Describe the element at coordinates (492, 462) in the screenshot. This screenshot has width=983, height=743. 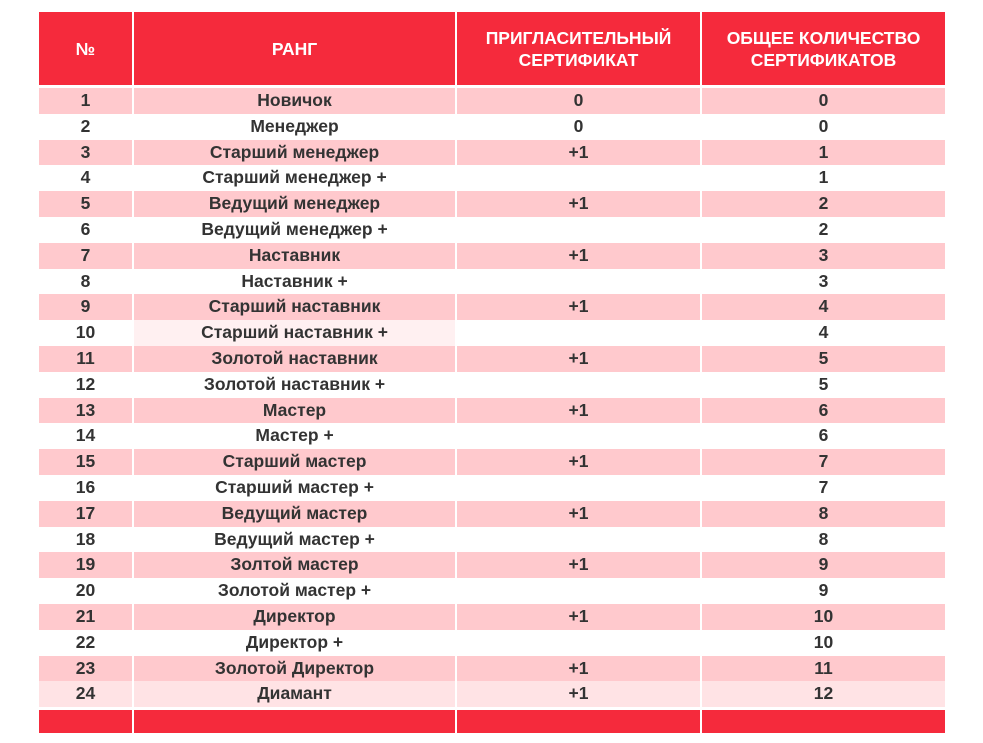
I see `table-row: 15 Старший мастер +1 7` at that location.